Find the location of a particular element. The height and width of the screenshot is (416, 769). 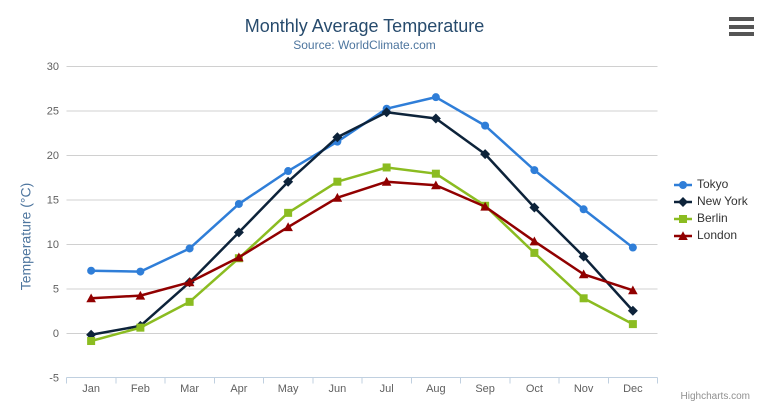

credits-link: Highcharts.com is located at coordinates (715, 396).